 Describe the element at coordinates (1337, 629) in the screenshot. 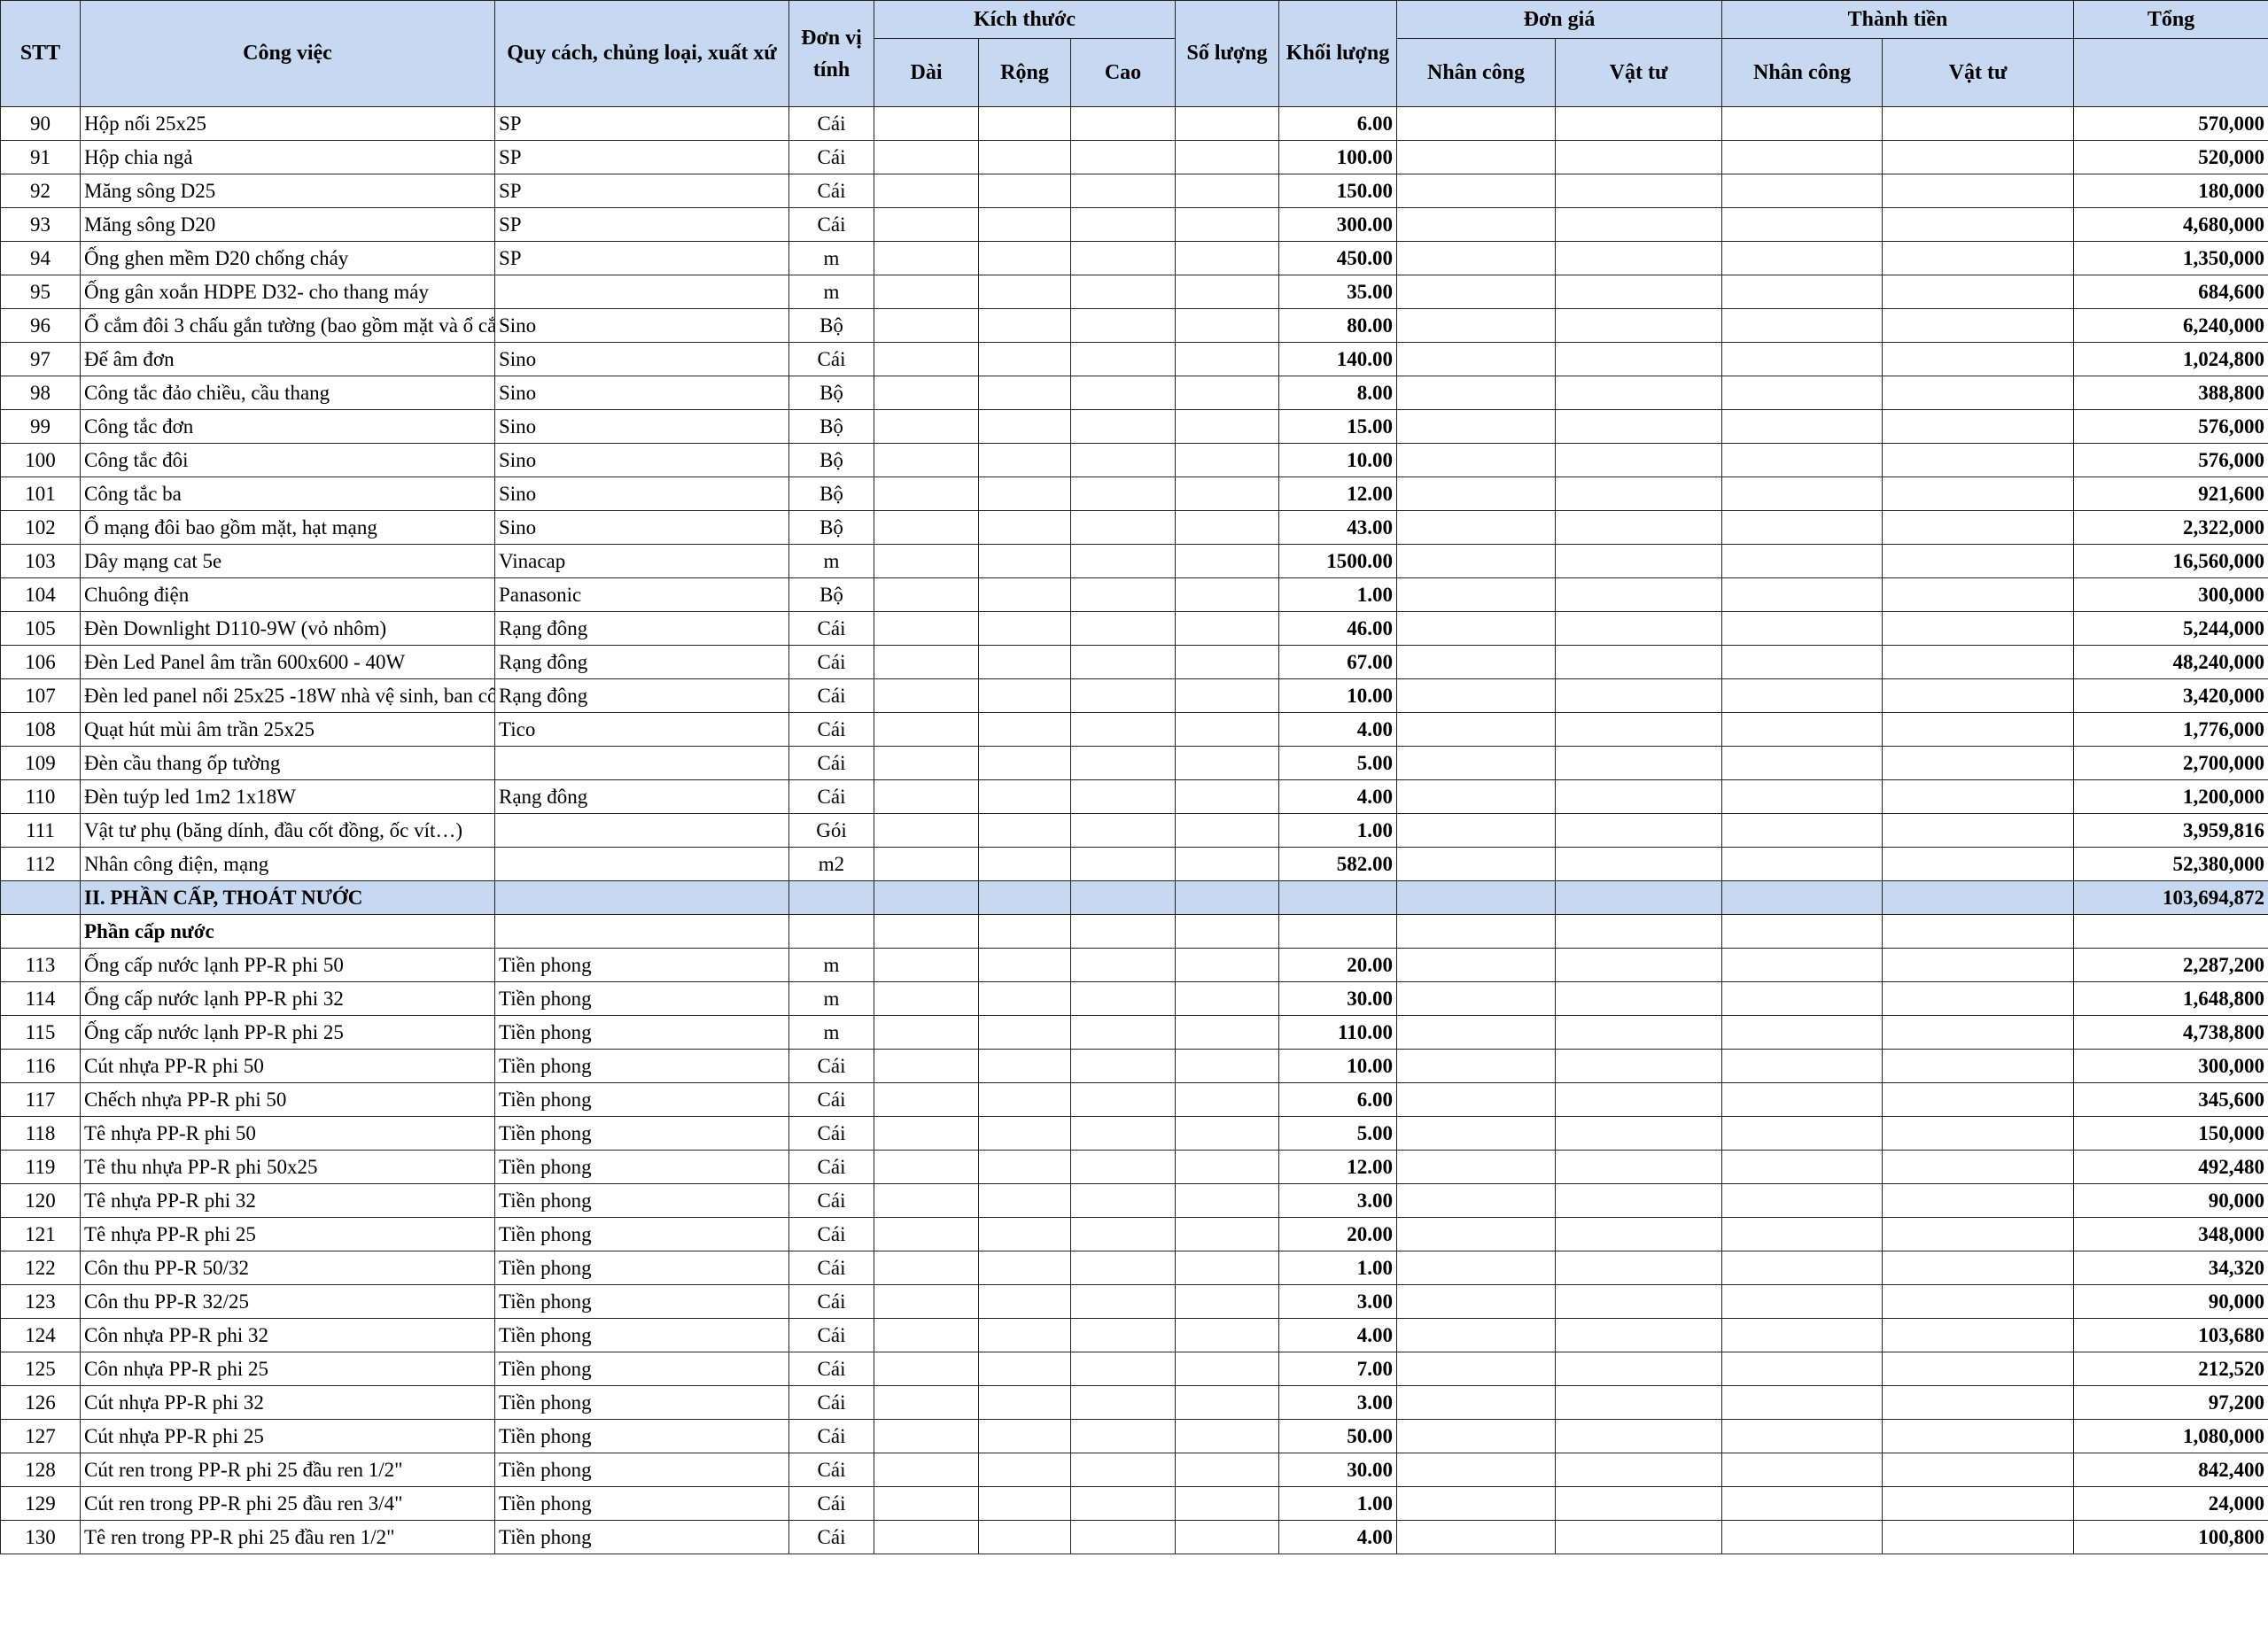

I see `mass-cell: 46.00` at that location.